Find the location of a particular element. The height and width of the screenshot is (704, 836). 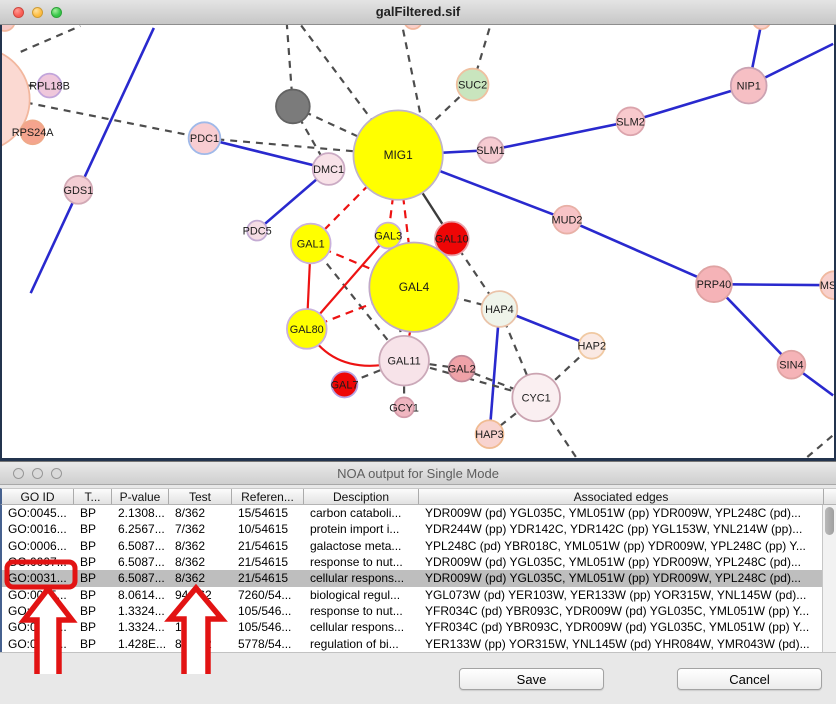

column-header-associated-edges: Associated edges is located at coordinates (621, 496).